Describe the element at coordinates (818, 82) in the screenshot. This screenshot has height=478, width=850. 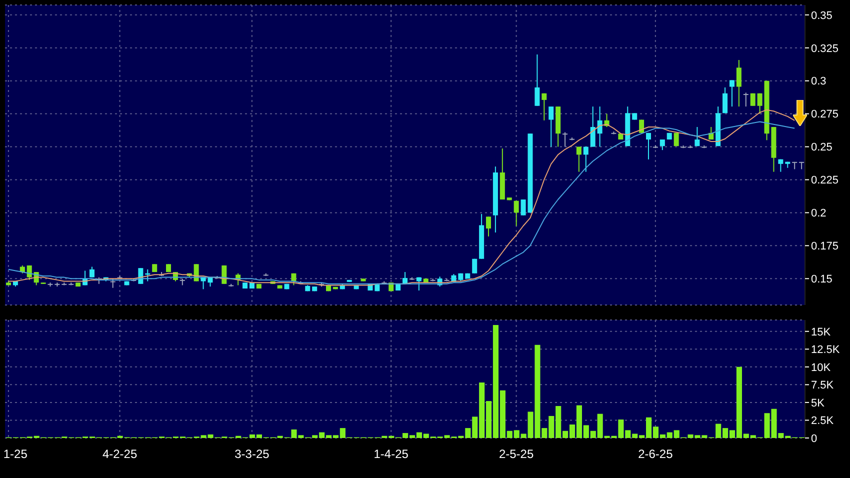
I see `y-tick-label: 0.3` at that location.